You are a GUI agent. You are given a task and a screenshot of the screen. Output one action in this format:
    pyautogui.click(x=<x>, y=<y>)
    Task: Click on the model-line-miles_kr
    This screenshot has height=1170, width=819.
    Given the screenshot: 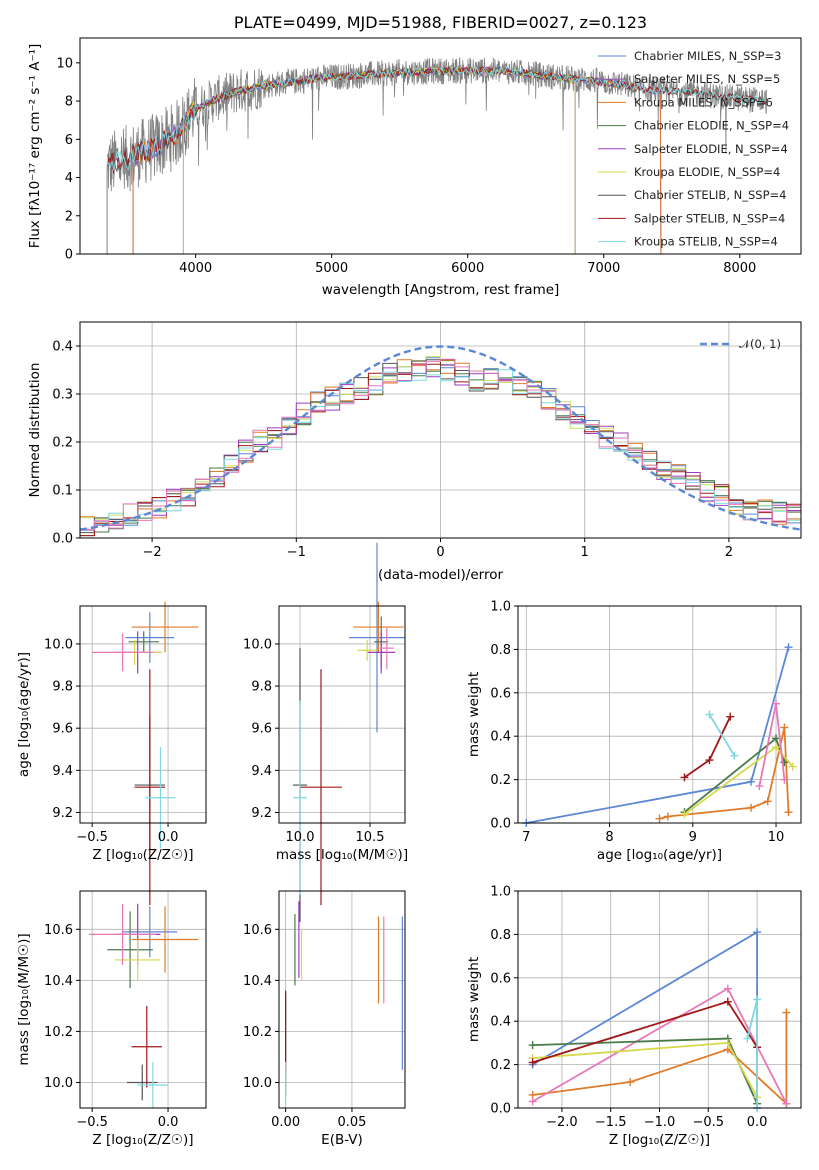 What is the action you would take?
    pyautogui.click(x=397, y=159)
    